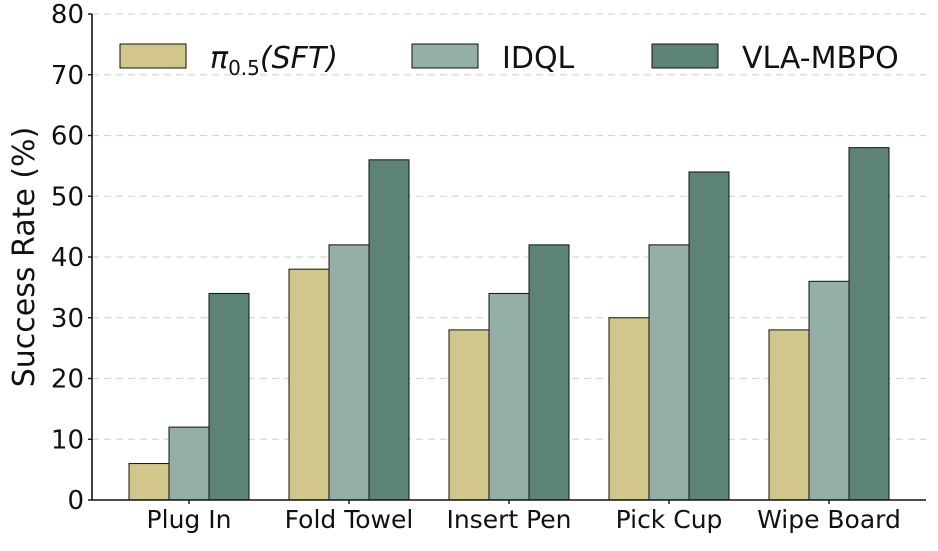 The width and height of the screenshot is (938, 551). I want to click on bar-0-5-sft-pick-cup, so click(629, 409).